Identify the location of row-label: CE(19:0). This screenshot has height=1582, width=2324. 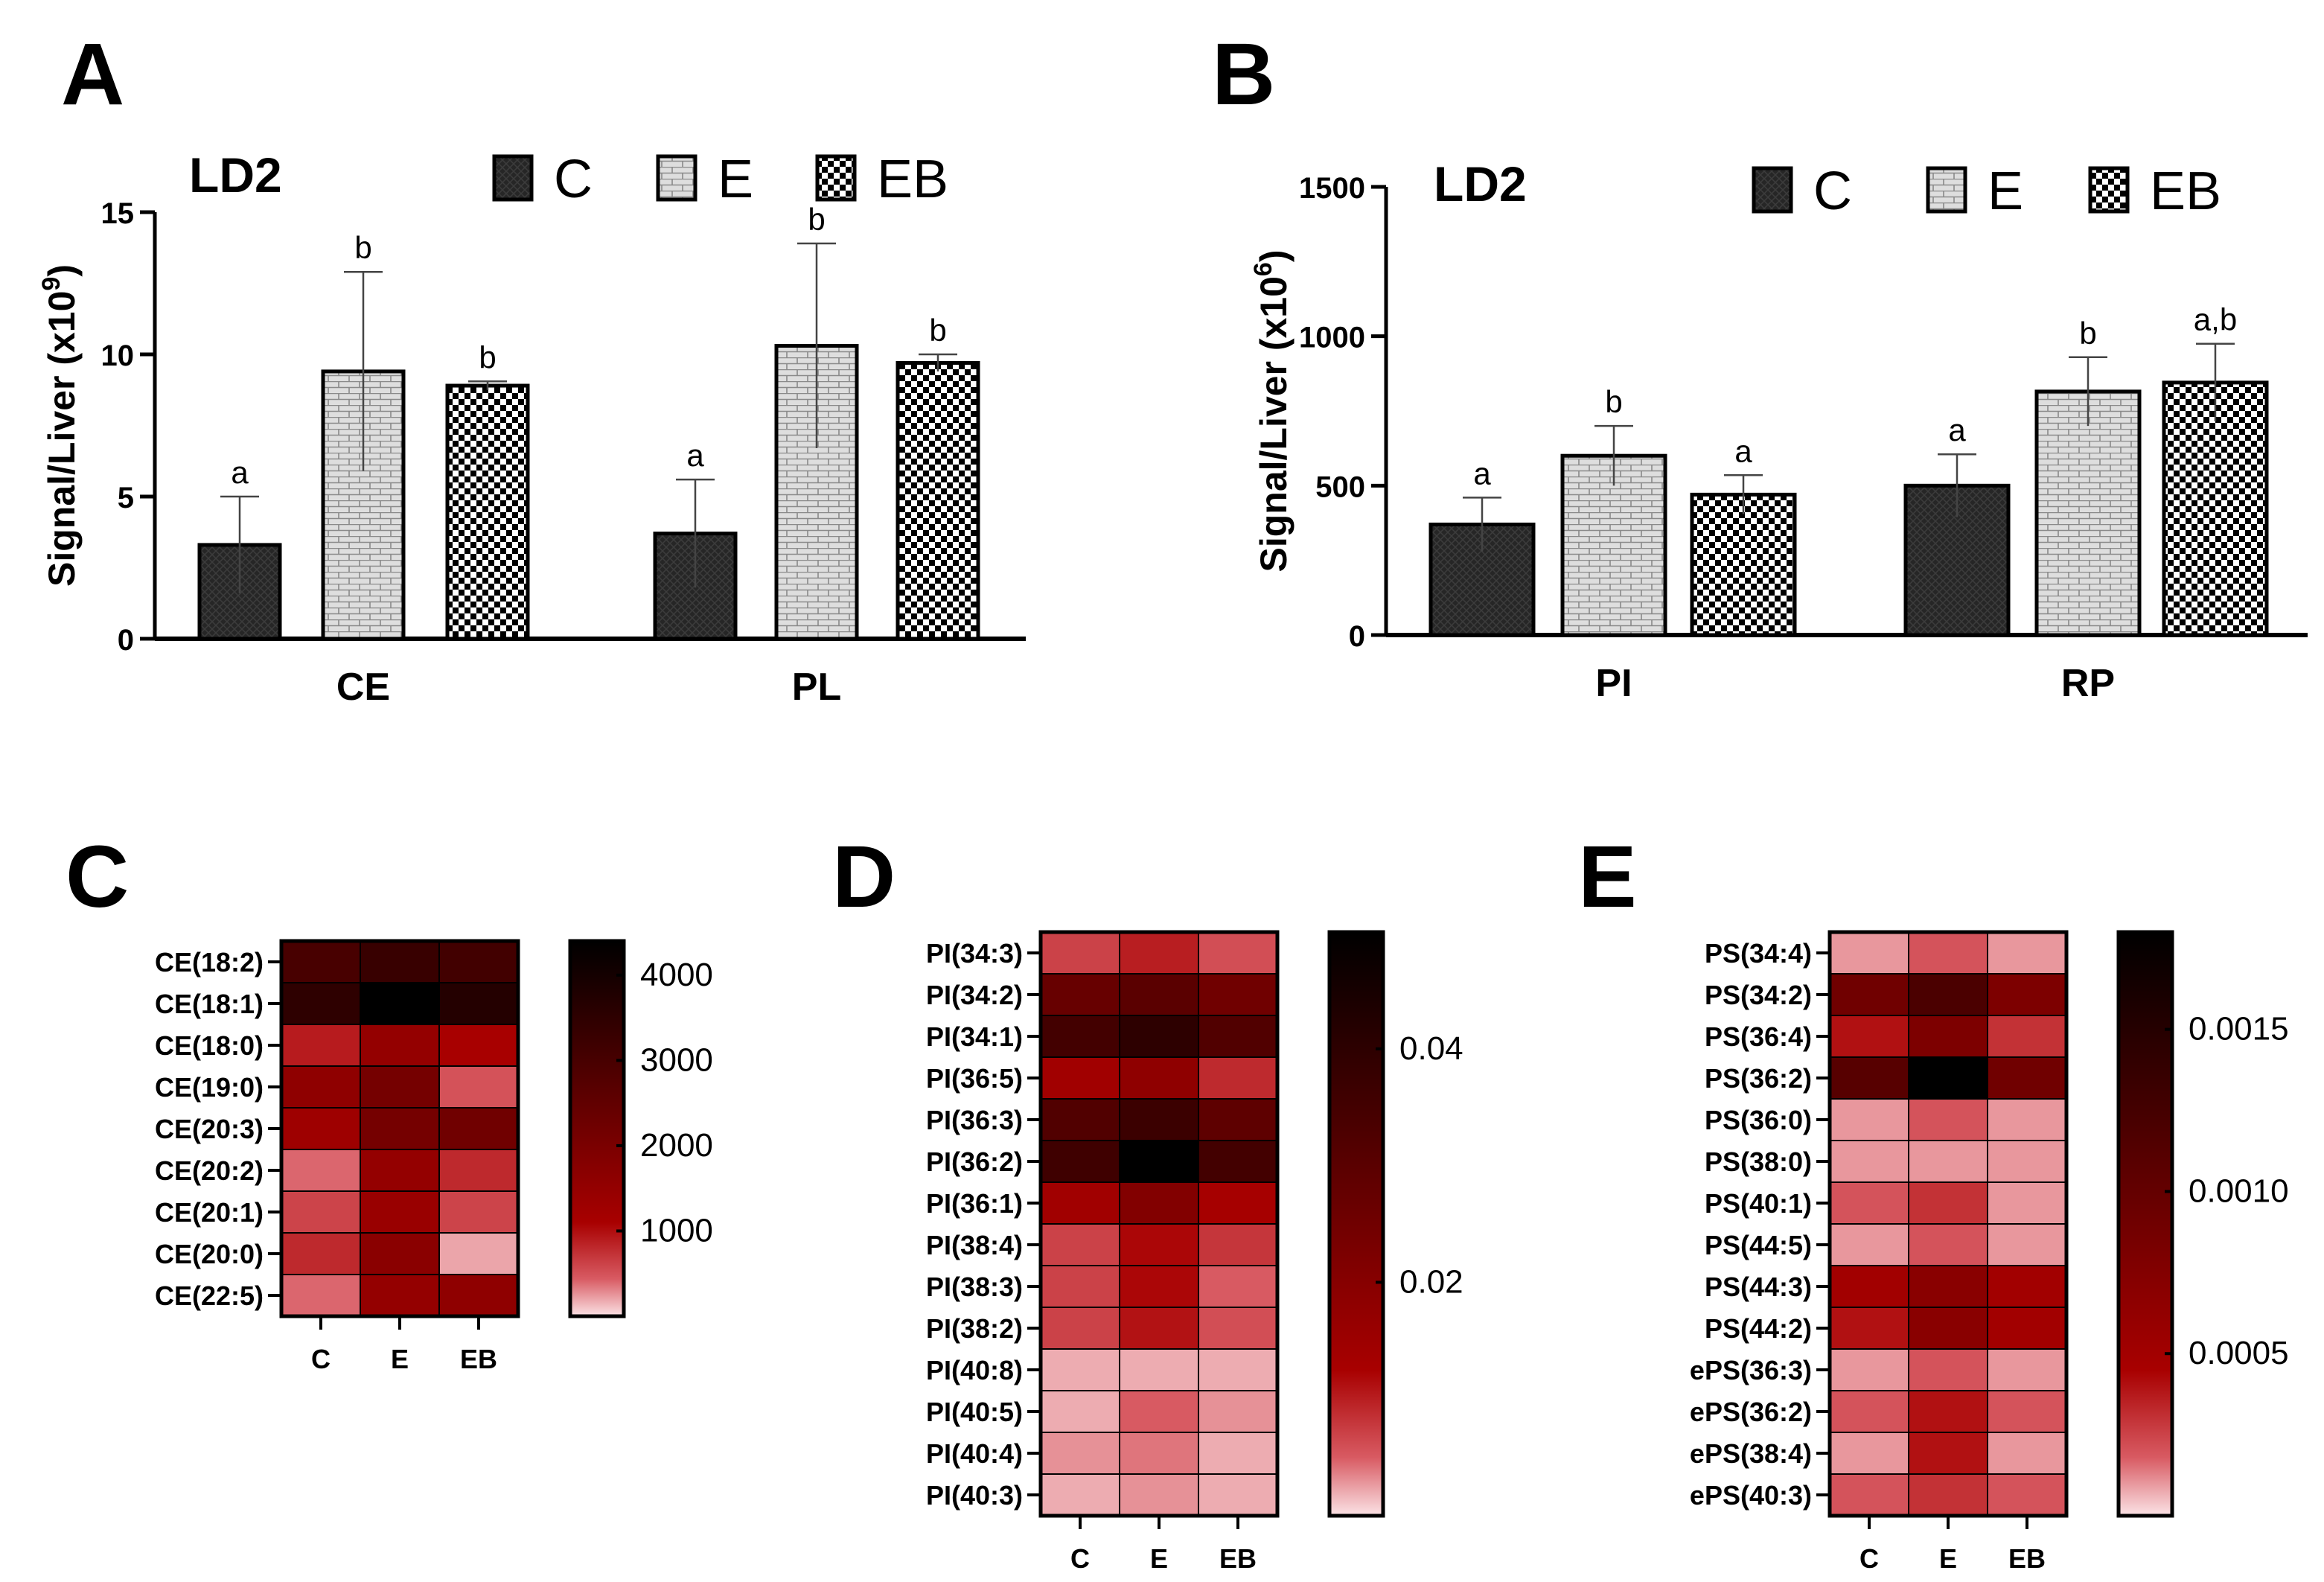
(210, 1087).